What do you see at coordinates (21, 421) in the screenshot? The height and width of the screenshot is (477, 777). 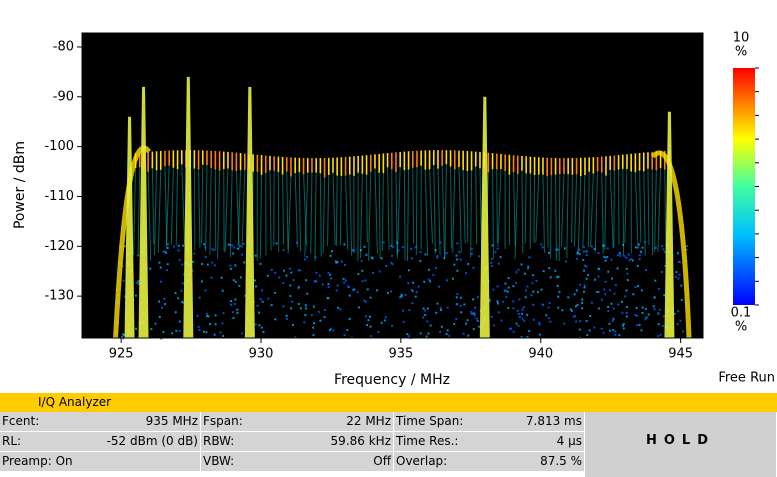 I see `status-label: Fcent:` at bounding box center [21, 421].